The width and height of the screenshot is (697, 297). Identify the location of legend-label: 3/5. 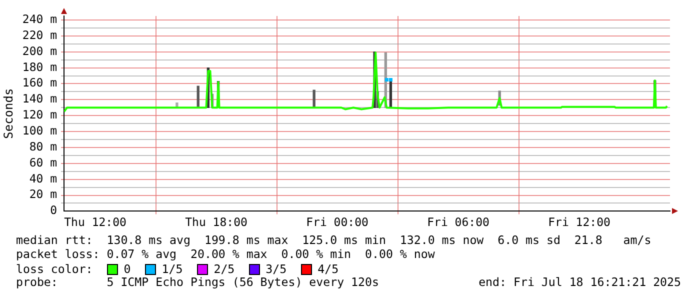
(276, 269).